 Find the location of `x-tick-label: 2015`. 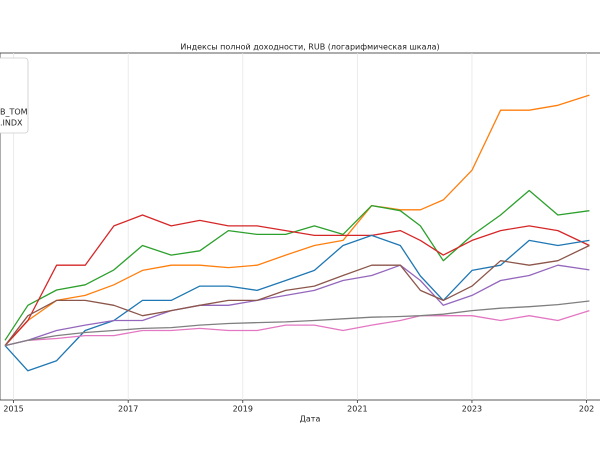

x-tick-label: 2015 is located at coordinates (13, 409).